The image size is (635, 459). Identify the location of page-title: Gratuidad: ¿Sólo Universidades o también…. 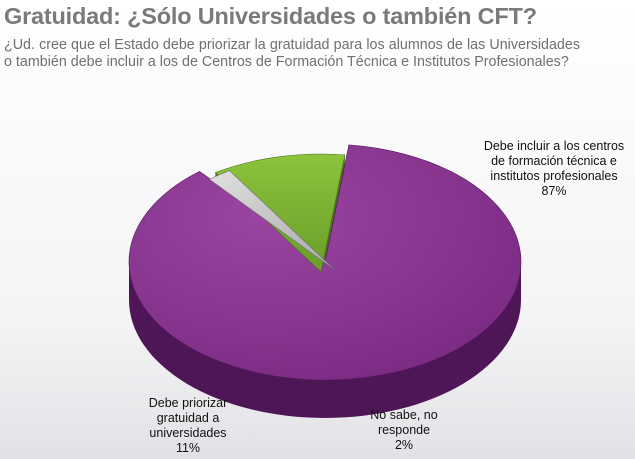
(270, 16).